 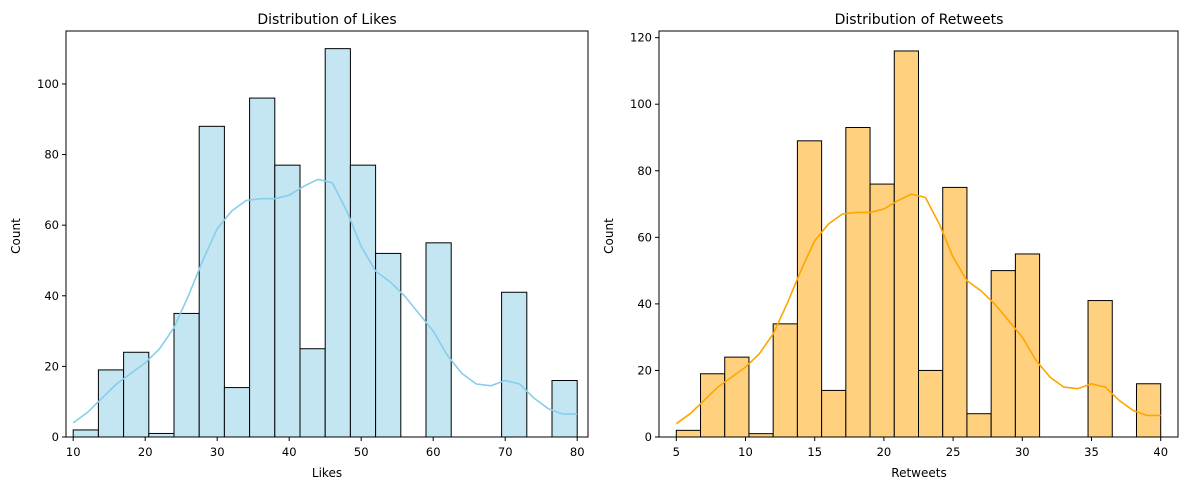 I want to click on retweets-y-tick-label: 80, so click(x=644, y=171).